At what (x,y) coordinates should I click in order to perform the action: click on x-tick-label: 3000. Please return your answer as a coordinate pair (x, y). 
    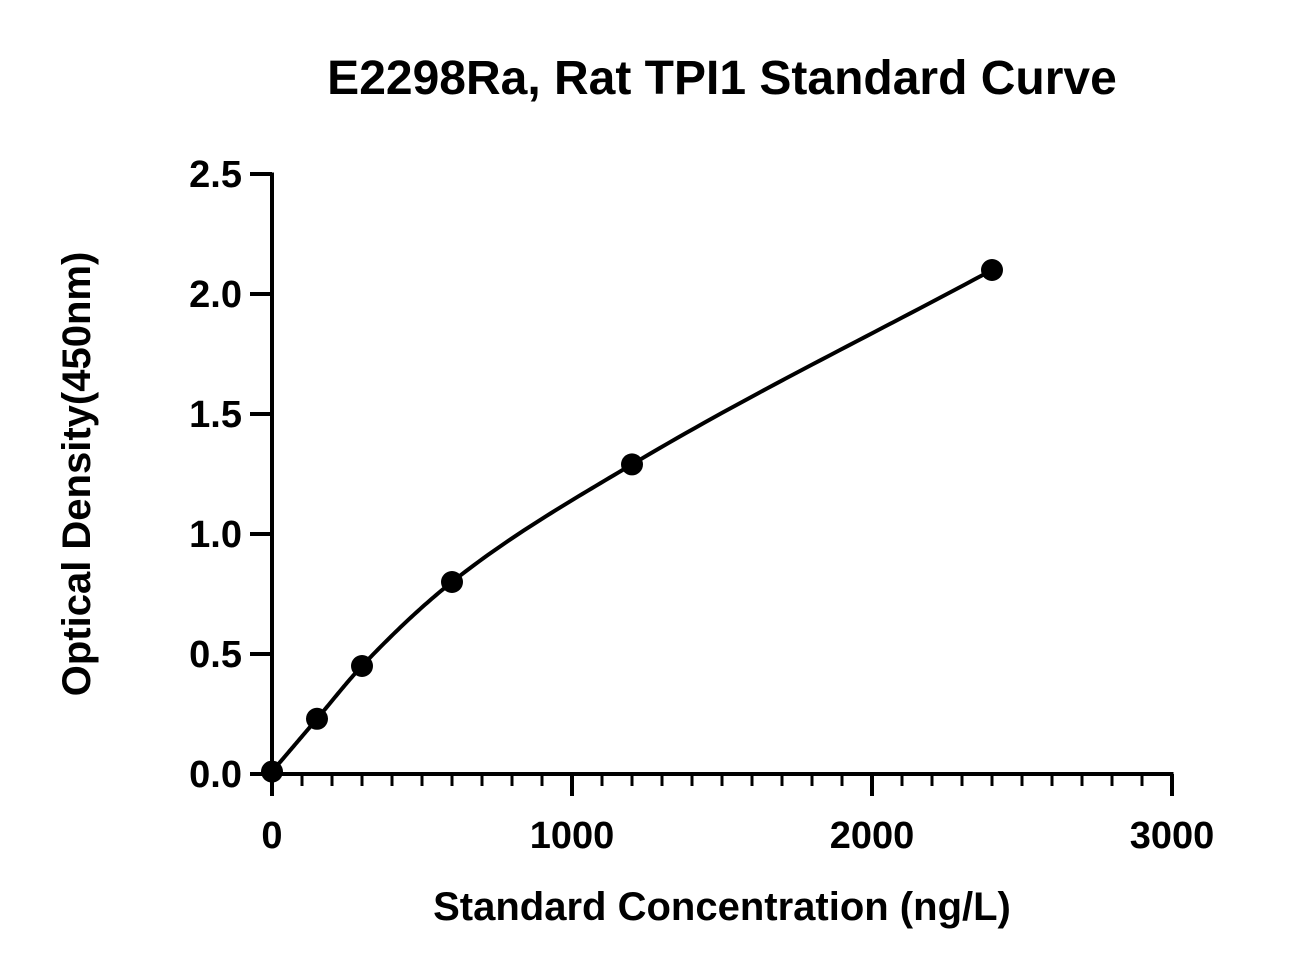
    Looking at the image, I should click on (1172, 836).